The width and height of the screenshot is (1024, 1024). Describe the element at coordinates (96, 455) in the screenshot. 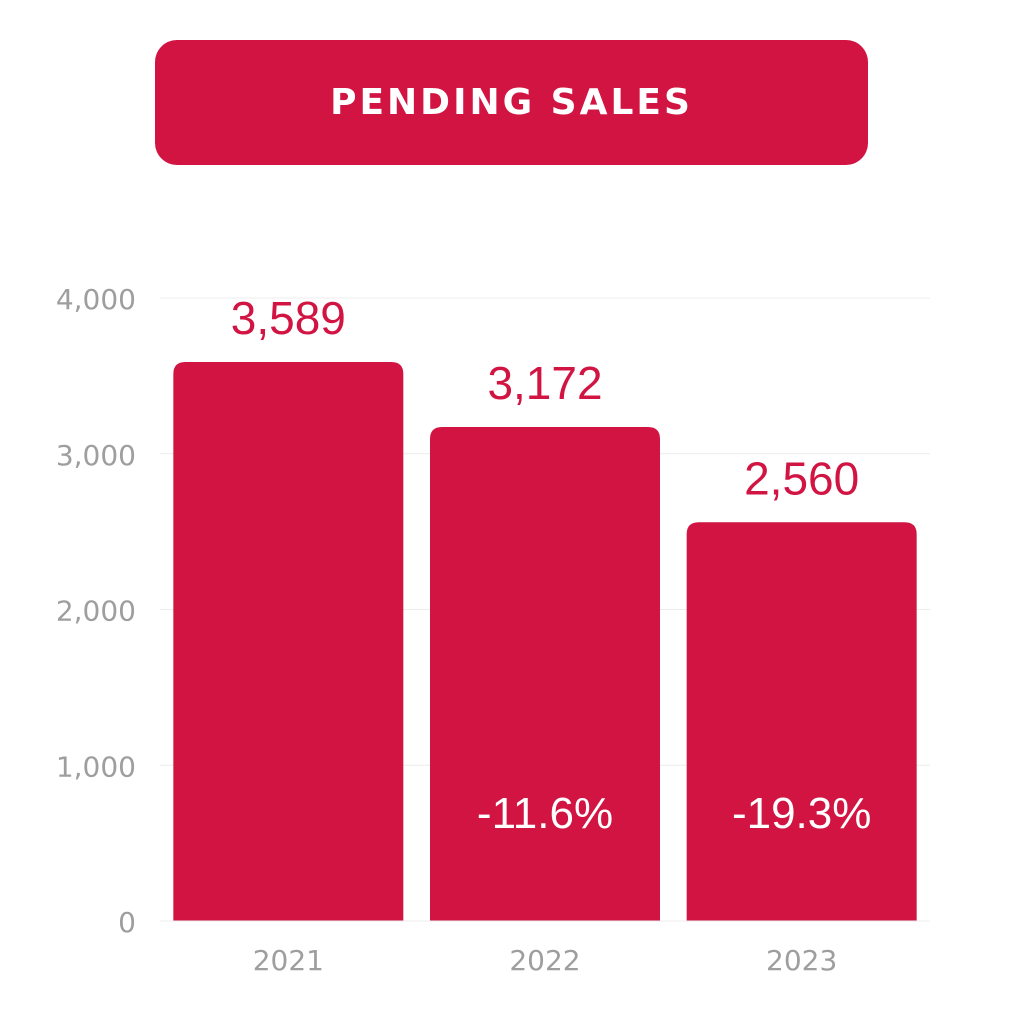

I see `y-tick-label: 3,000` at that location.